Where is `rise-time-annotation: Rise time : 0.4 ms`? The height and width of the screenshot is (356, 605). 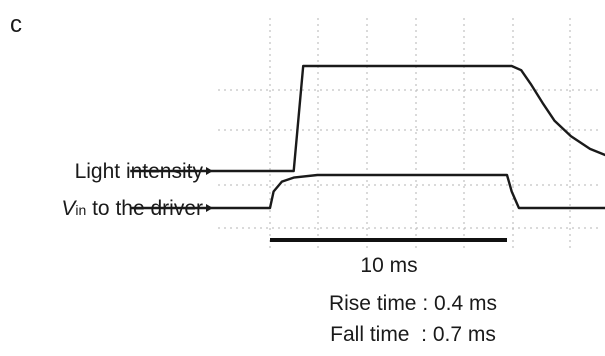
rise-time-annotation: Rise time : 0.4 ms is located at coordinates (413, 303).